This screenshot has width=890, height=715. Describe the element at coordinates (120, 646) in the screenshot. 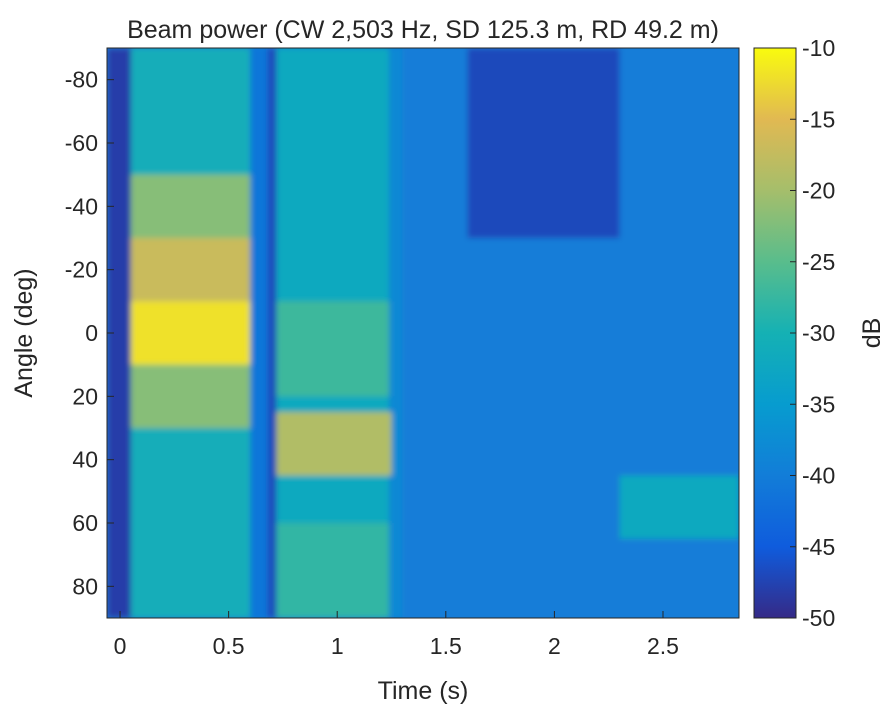

I see `x-tick-label: 0` at that location.